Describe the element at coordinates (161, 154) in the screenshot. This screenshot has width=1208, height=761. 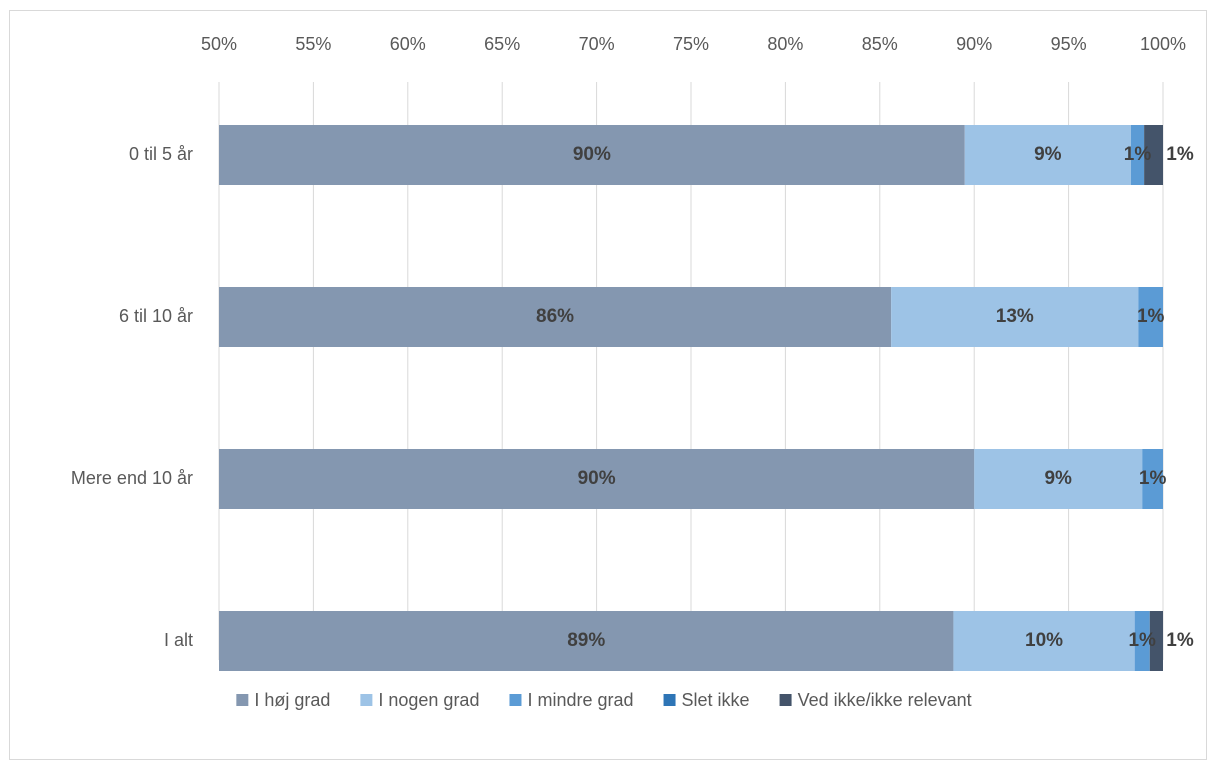
I see `y-tick-label: 0 til 5 år` at that location.